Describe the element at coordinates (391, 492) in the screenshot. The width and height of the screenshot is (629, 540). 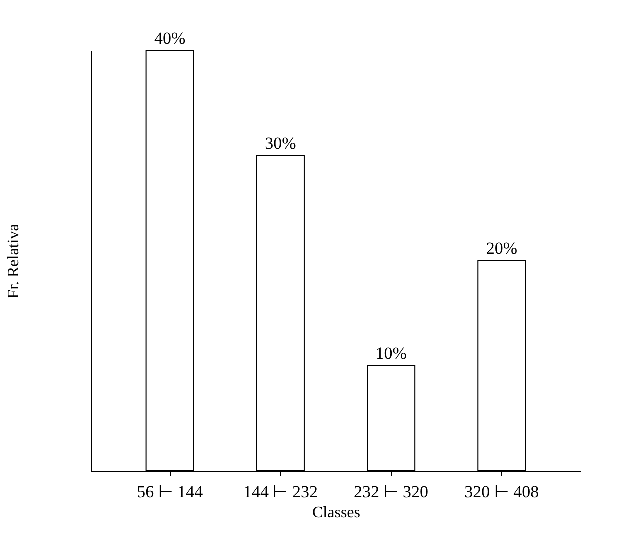
I see `x-tick-label: 232 ⊢ 320` at that location.